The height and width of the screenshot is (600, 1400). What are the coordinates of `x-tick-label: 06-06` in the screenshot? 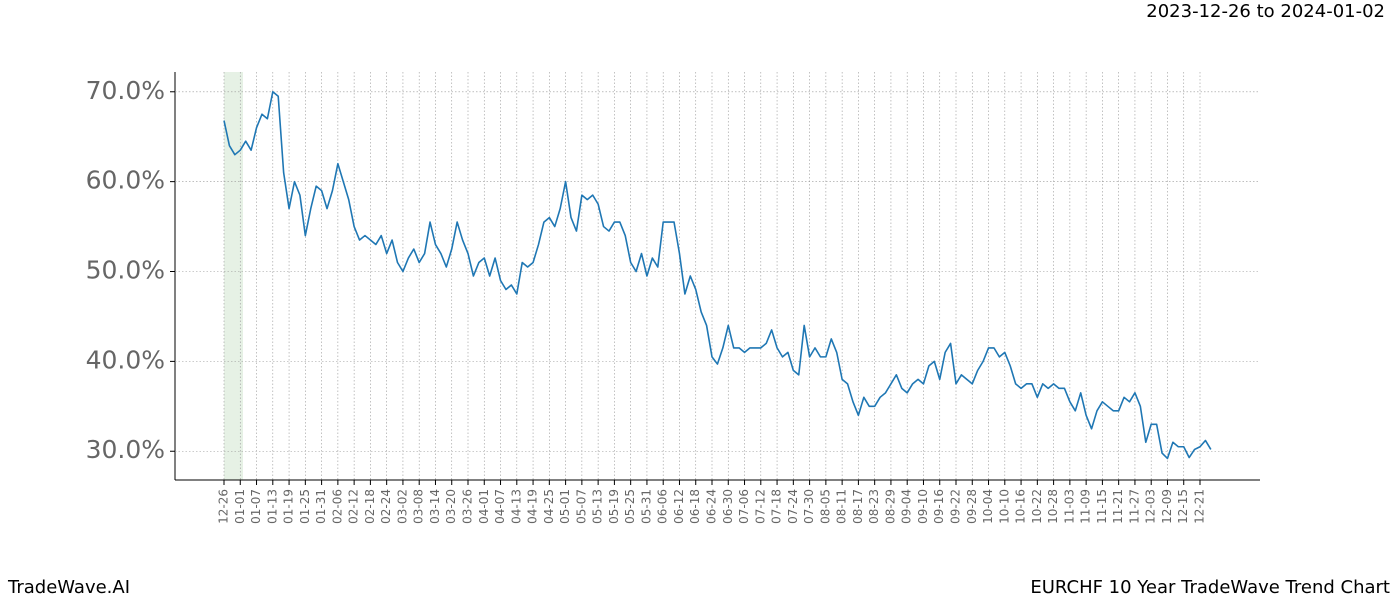 It's located at (663, 506).